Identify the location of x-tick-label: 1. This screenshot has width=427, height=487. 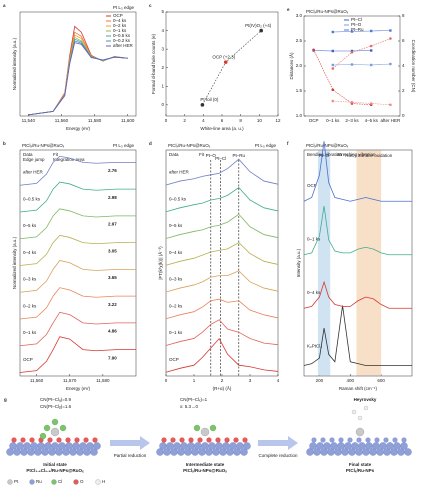
(194, 380).